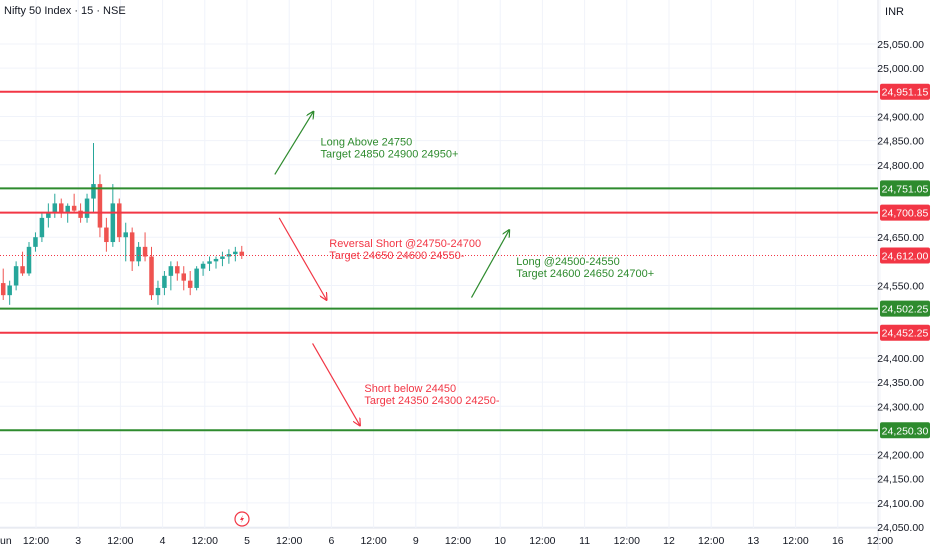 The height and width of the screenshot is (550, 932). I want to click on price-tick-label: 24,300.00, so click(900, 407).